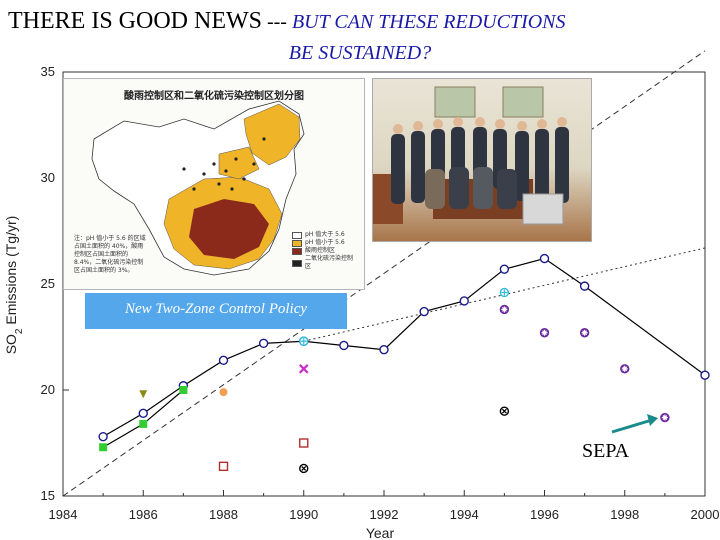 This screenshot has width=720, height=540. Describe the element at coordinates (320, 250) in the screenshot. I see `map-legend-text: 酸雨控制区` at that location.